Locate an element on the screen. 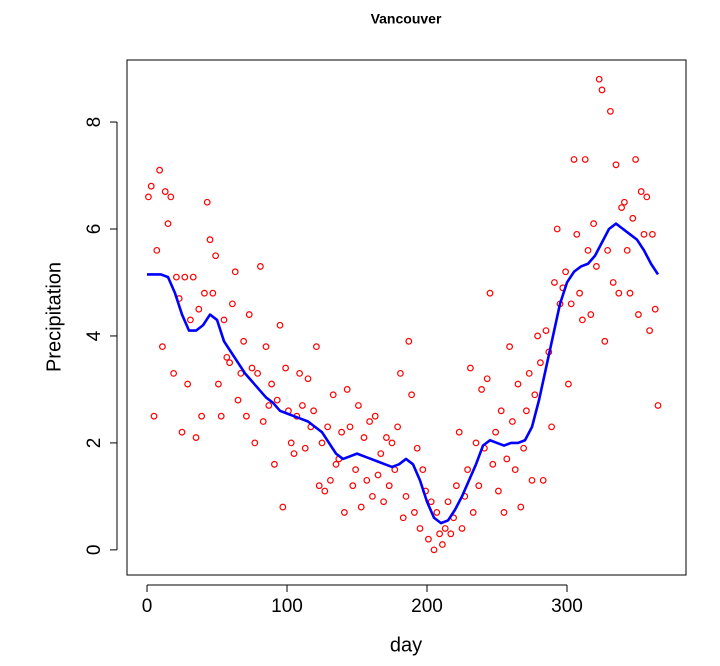  x-tick-label: 0 is located at coordinates (147, 606).